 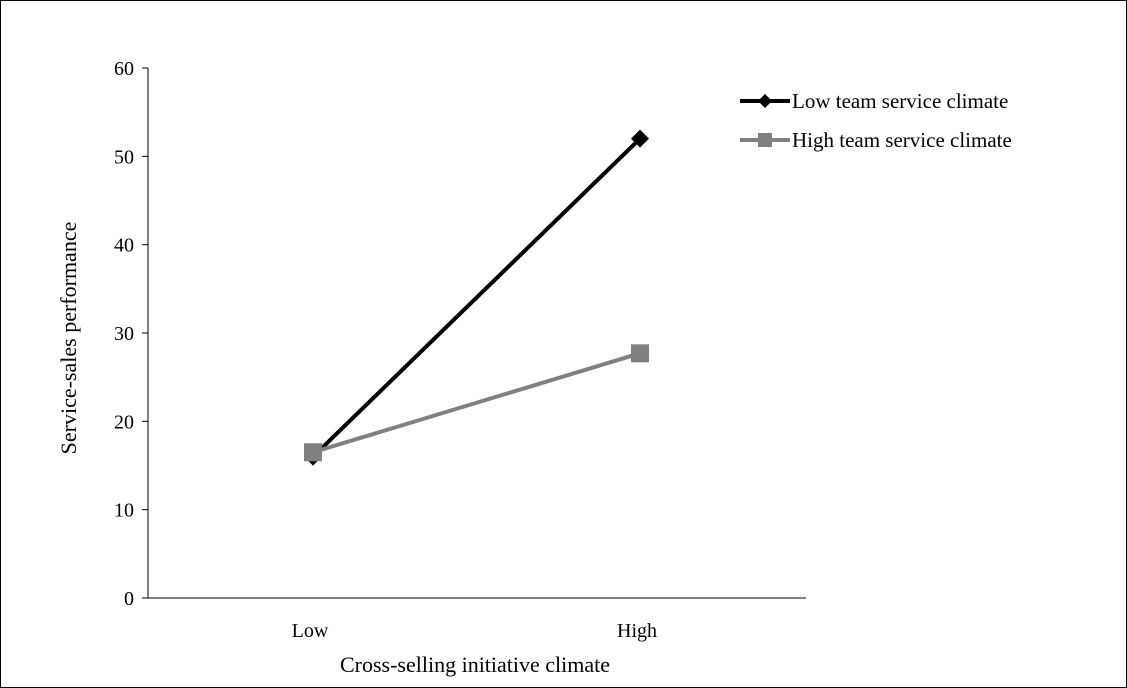 What do you see at coordinates (475, 664) in the screenshot?
I see `x-axis-title: Cross-selling initiative climate` at bounding box center [475, 664].